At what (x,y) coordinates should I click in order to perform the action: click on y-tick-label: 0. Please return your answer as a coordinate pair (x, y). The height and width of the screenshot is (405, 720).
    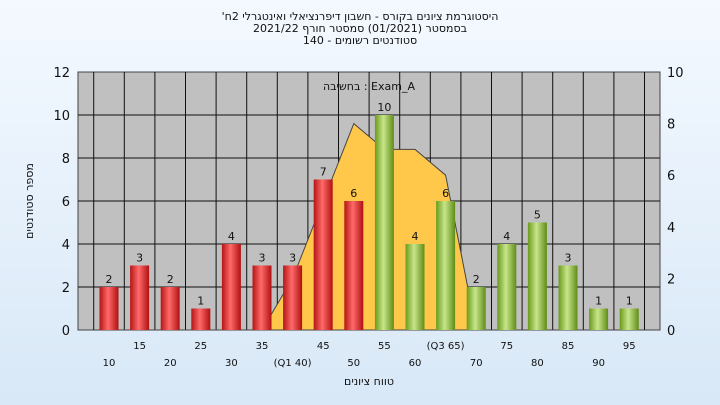
    Looking at the image, I should click on (66, 331).